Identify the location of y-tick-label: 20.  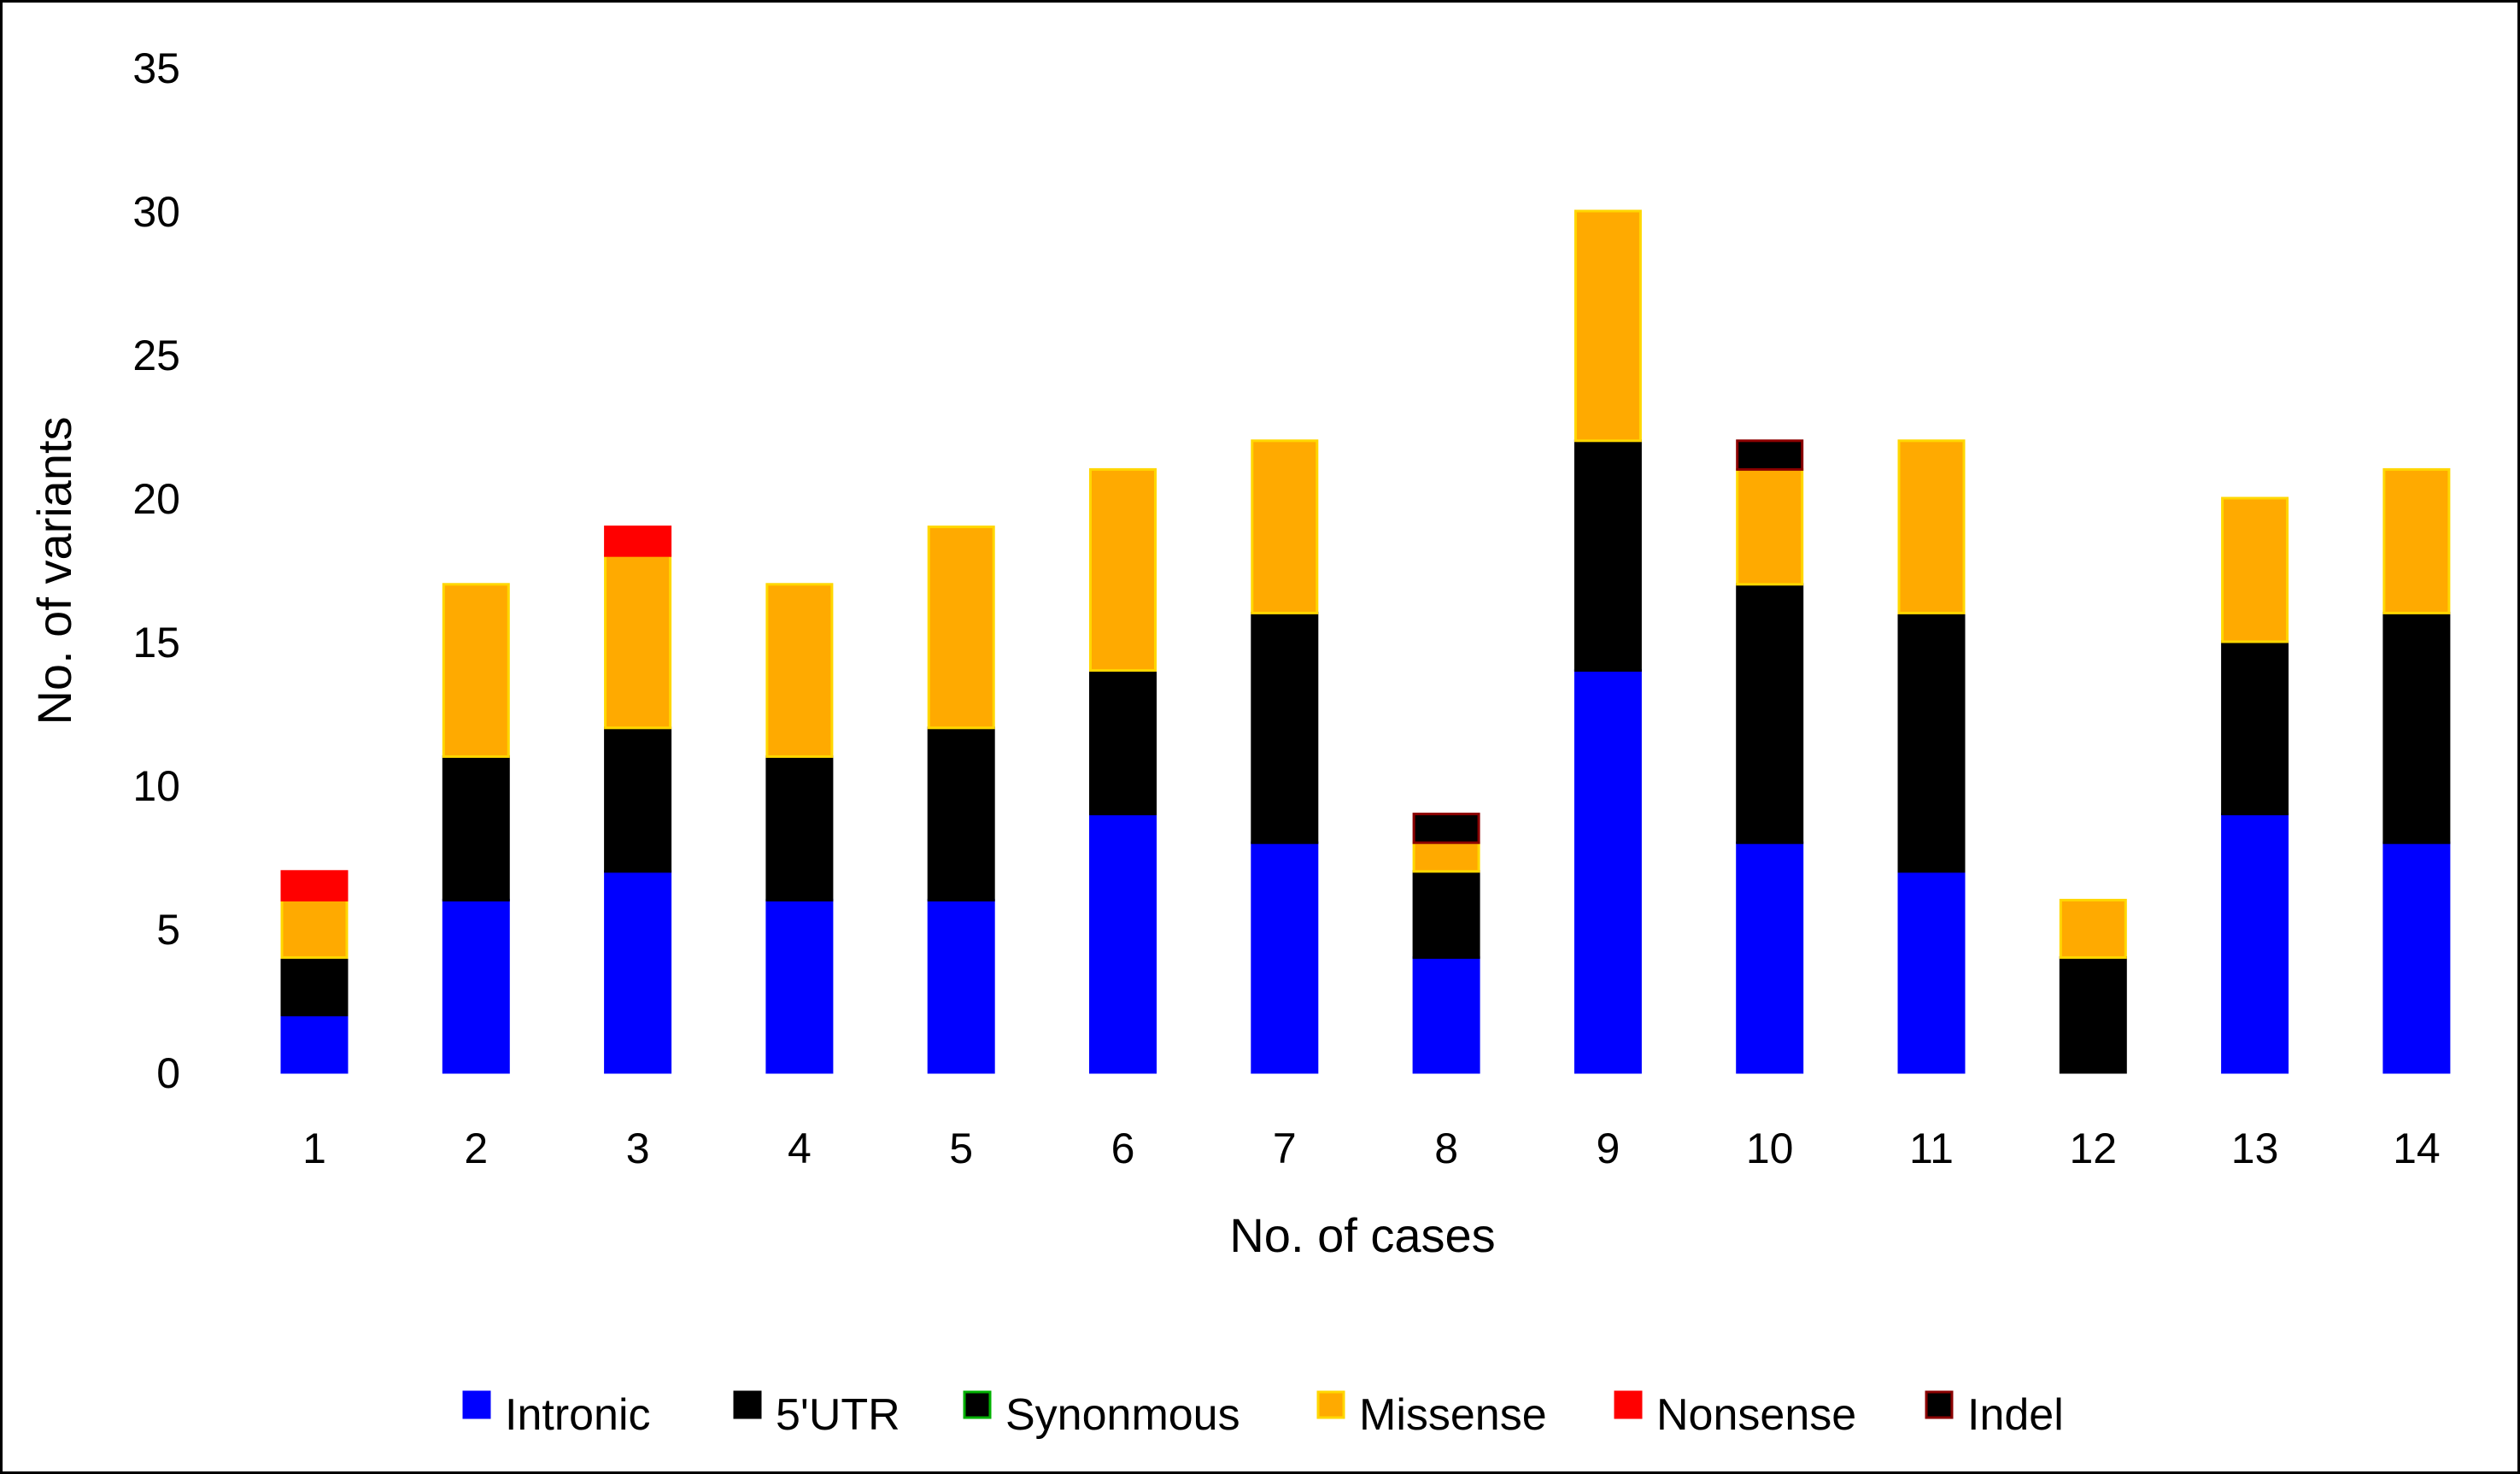
(156, 499).